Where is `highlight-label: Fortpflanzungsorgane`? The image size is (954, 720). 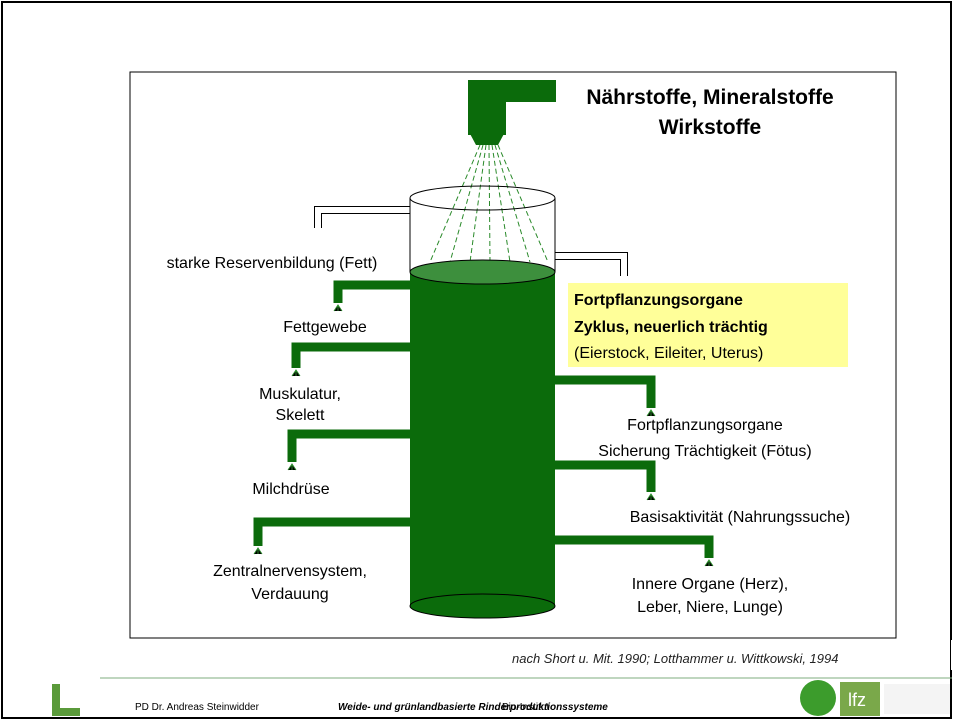
highlight-label: Fortpflanzungsorgane is located at coordinates (658, 300).